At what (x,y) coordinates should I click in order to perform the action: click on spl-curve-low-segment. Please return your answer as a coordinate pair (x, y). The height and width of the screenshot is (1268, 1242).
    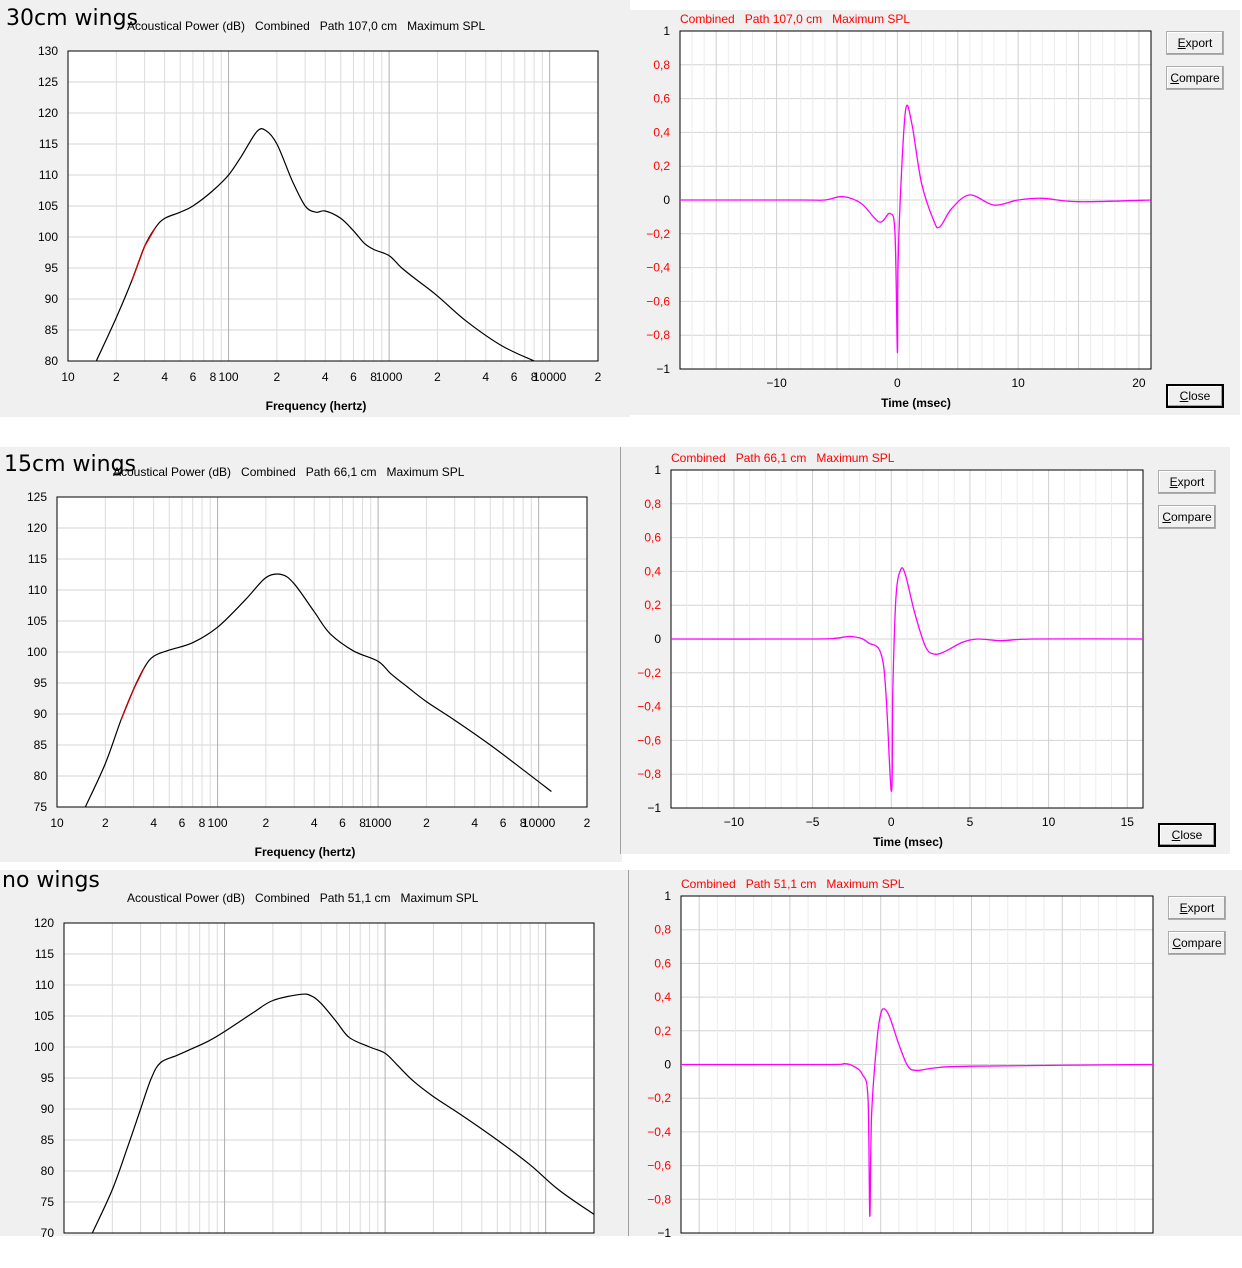
    Looking at the image, I should click on (132, 694).